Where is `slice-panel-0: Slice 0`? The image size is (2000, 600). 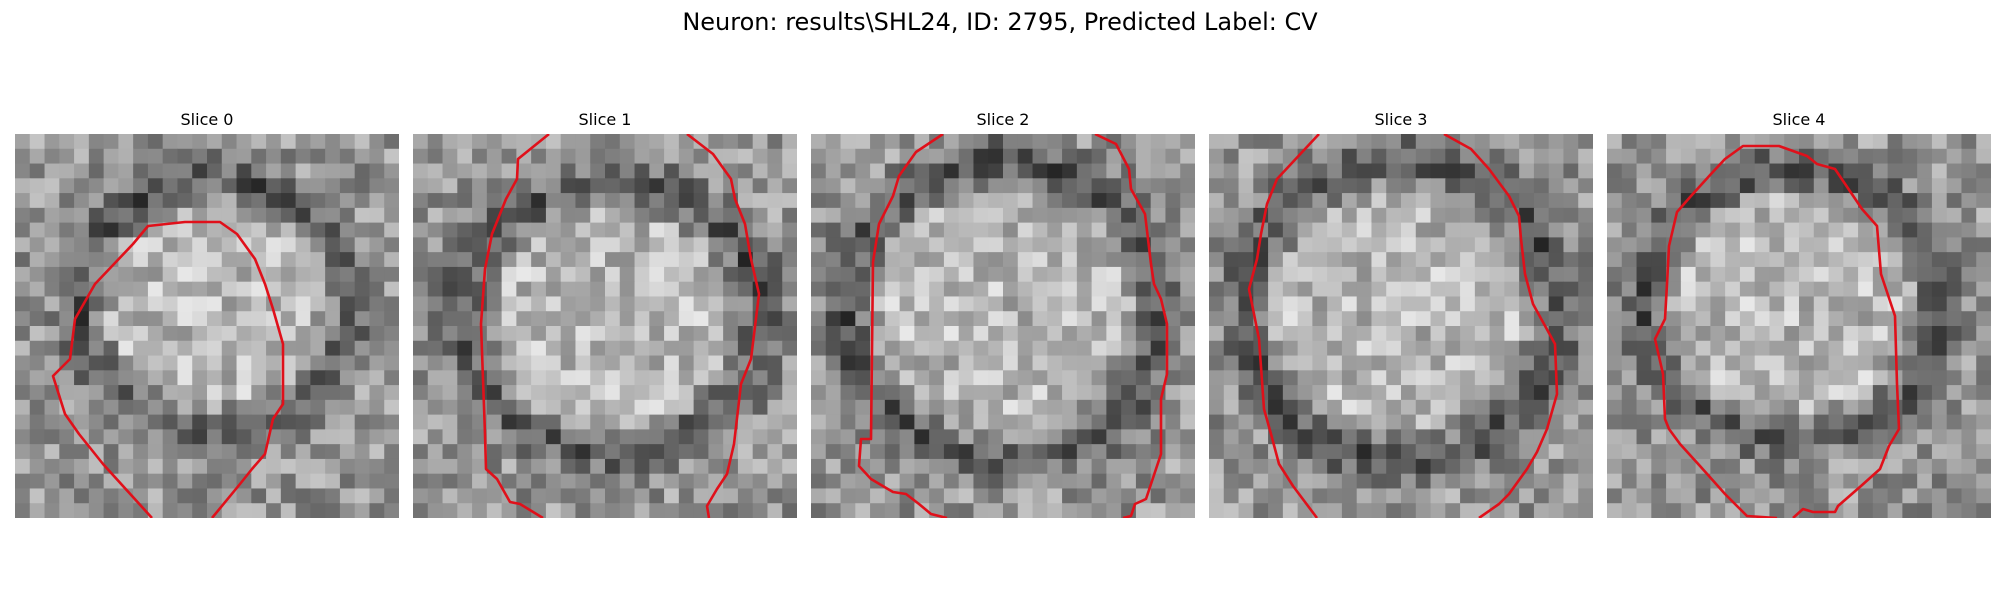 slice-panel-0: Slice 0 is located at coordinates (207, 317).